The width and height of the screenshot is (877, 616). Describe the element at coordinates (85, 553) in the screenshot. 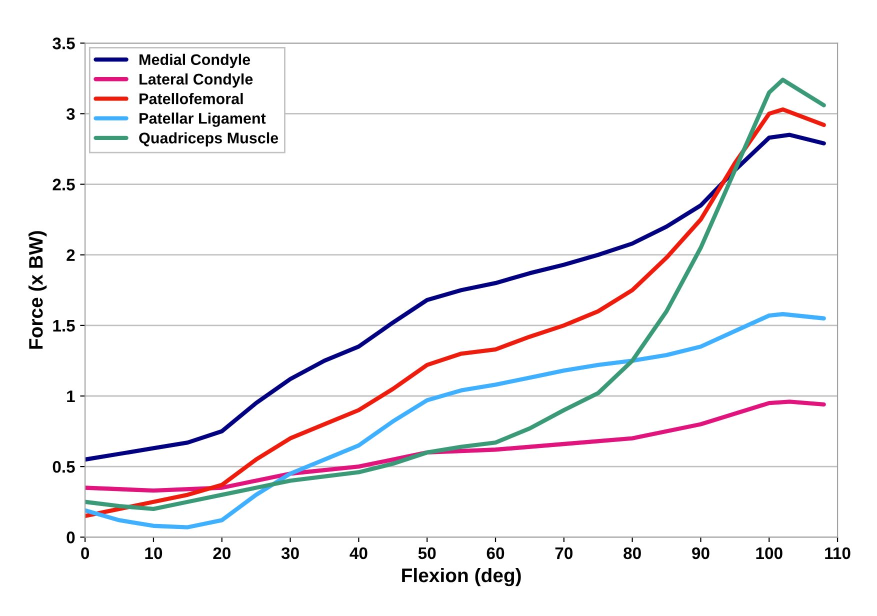

I see `x-tick-label: 0` at that location.